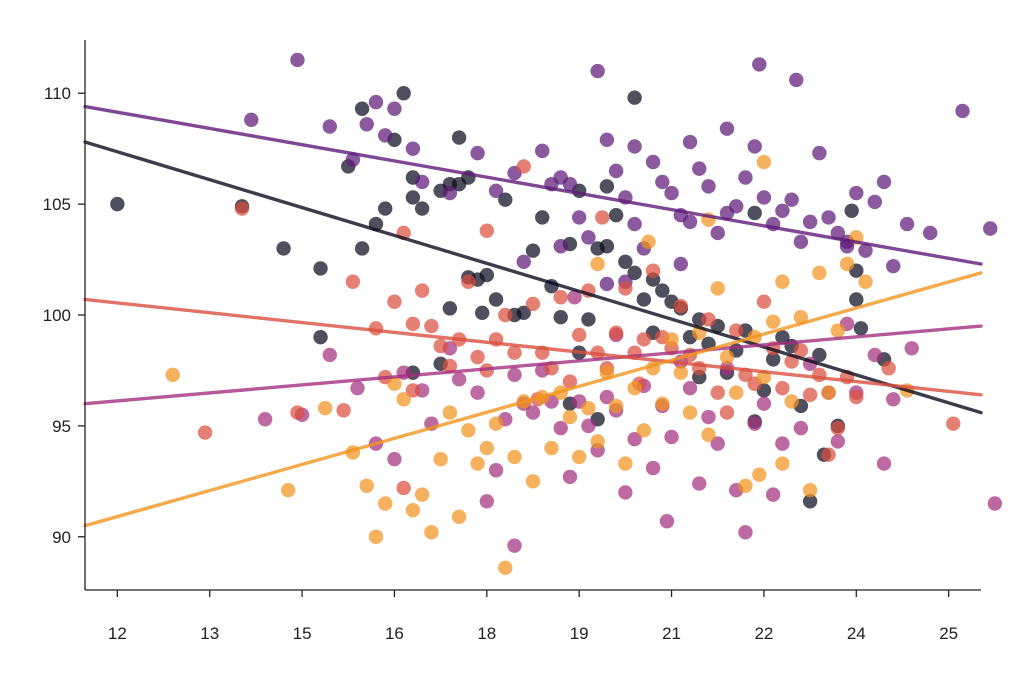  I want to click on y-tick-label: 95, so click(61, 426).